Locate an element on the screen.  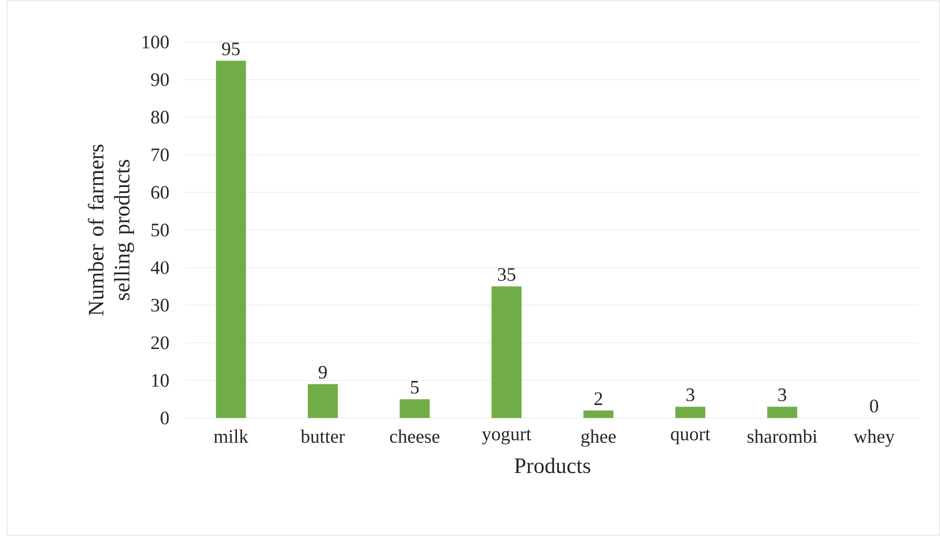
y-tick-label: 100 is located at coordinates (155, 42).